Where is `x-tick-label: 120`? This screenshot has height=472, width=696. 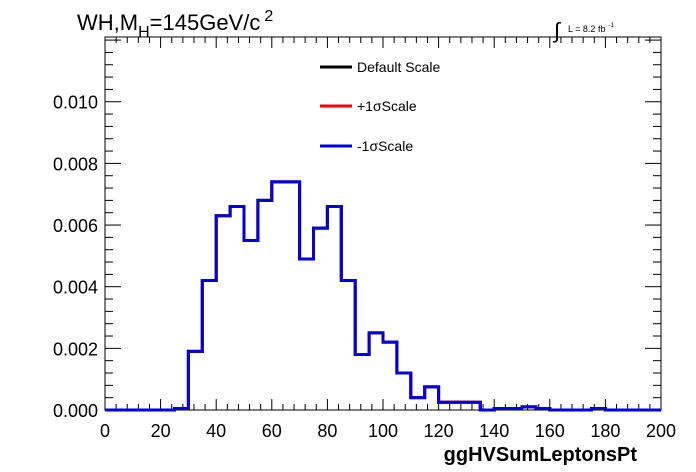 x-tick-label: 120 is located at coordinates (439, 431).